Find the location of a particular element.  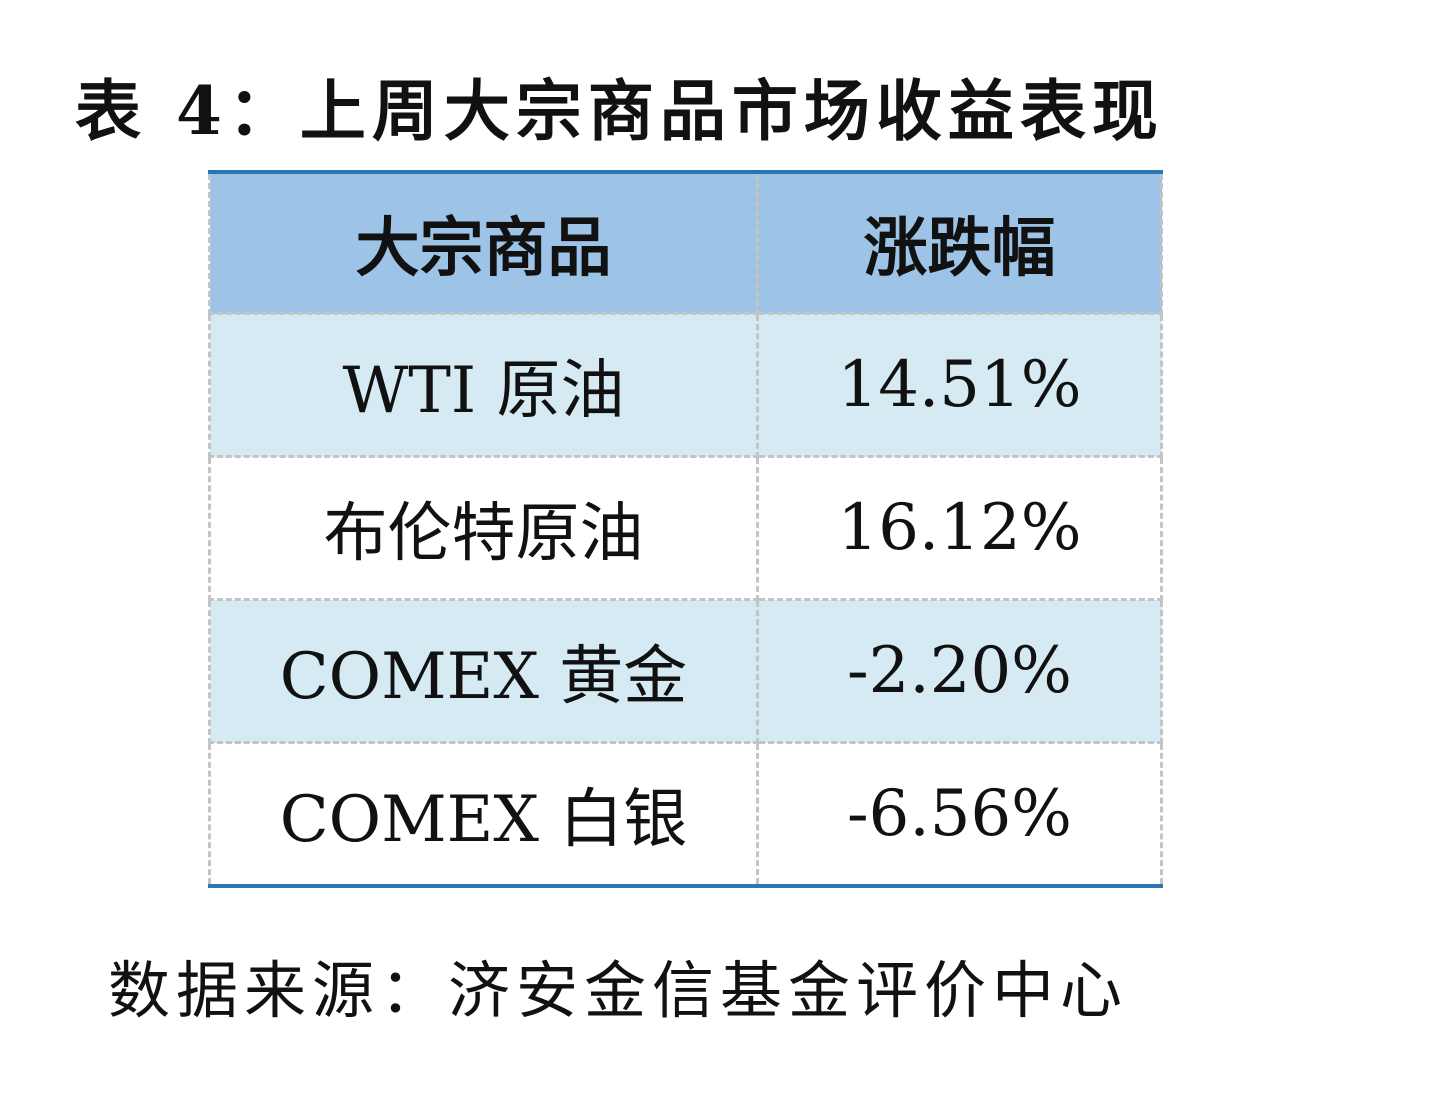

table-row: COMEX 白银 -6.56% is located at coordinates (685, 814).